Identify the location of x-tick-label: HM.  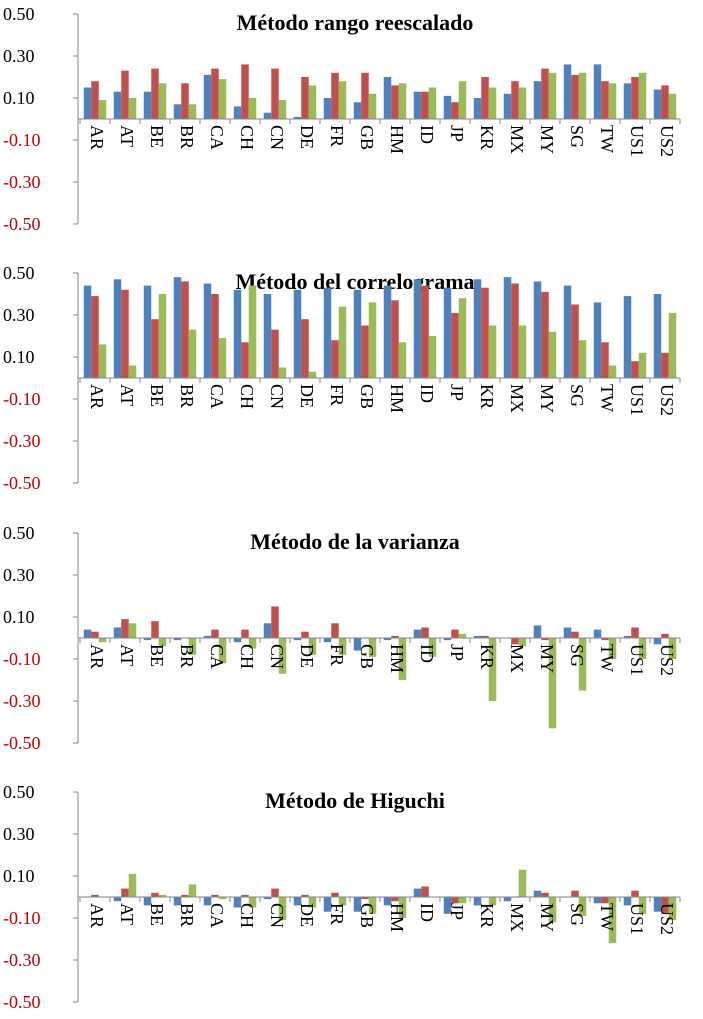
(397, 139).